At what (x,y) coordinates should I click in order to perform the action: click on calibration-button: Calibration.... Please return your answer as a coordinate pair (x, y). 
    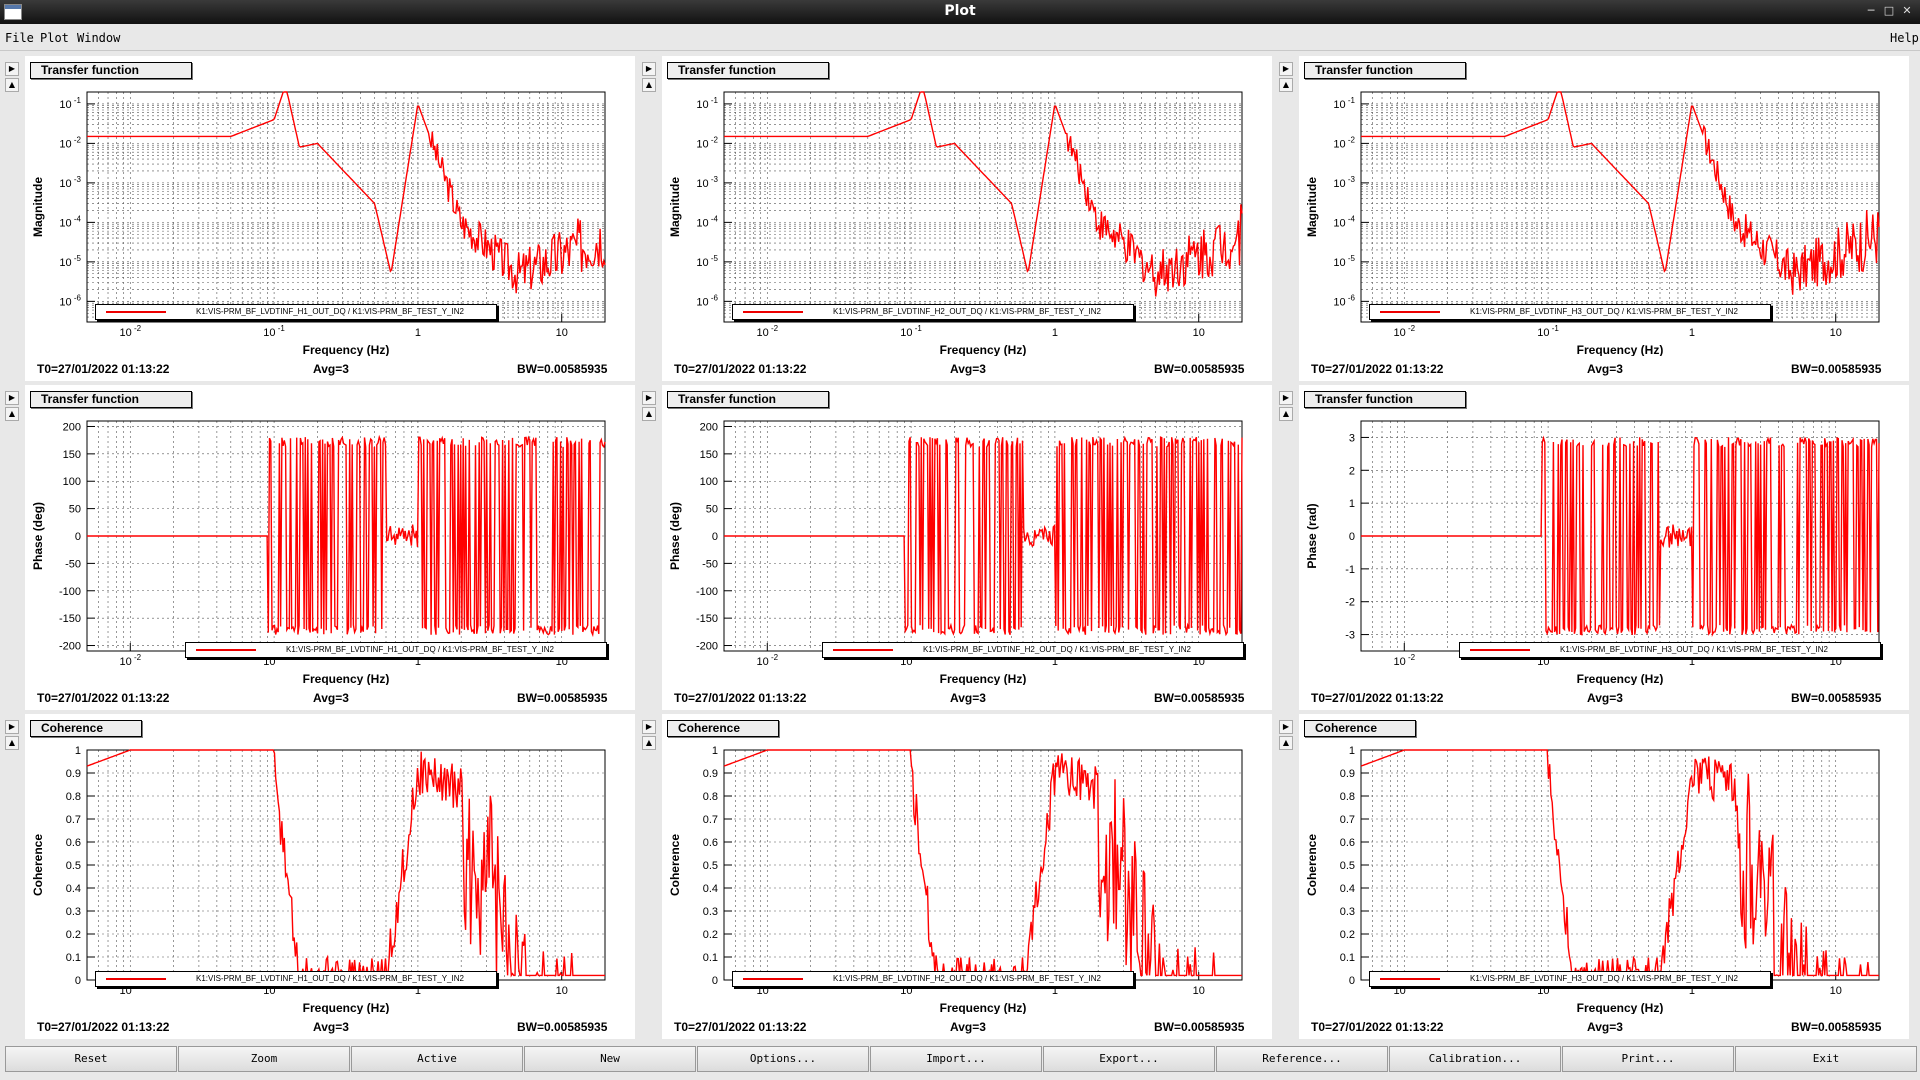
    Looking at the image, I should click on (1475, 1059).